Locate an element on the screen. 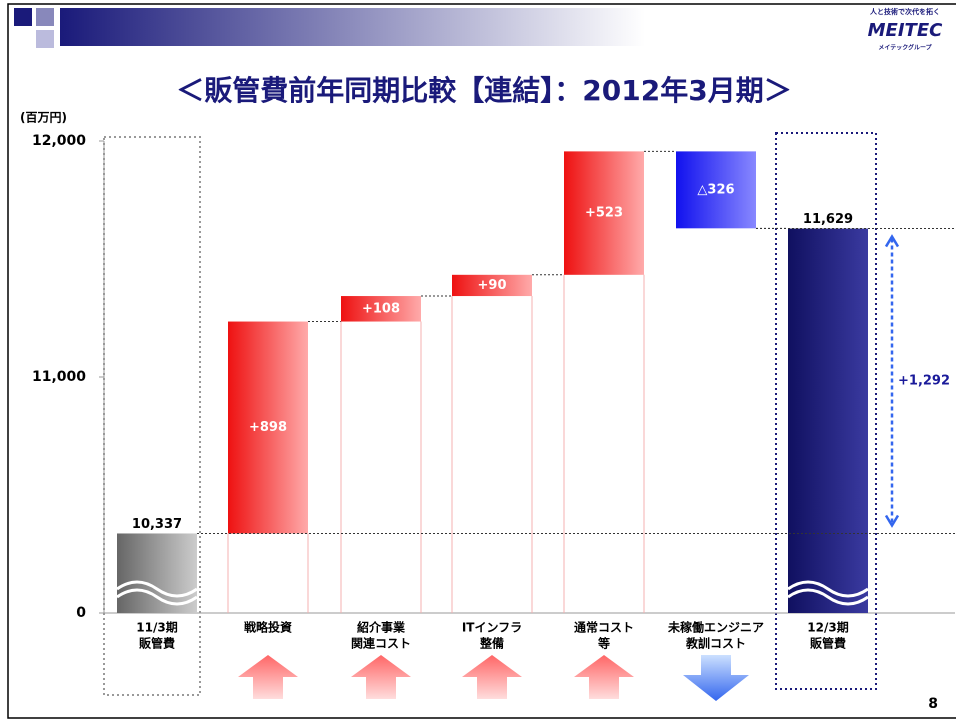 This screenshot has height=722, width=956. x-tick-label: 11/3期 is located at coordinates (156, 627).